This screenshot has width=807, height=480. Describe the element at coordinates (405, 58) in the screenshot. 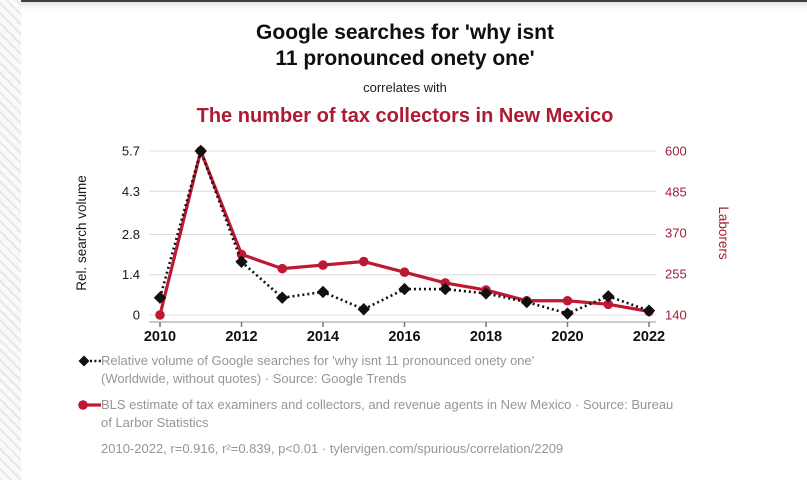

I see `chart-title-line2: 11 pronounced onety one'` at that location.